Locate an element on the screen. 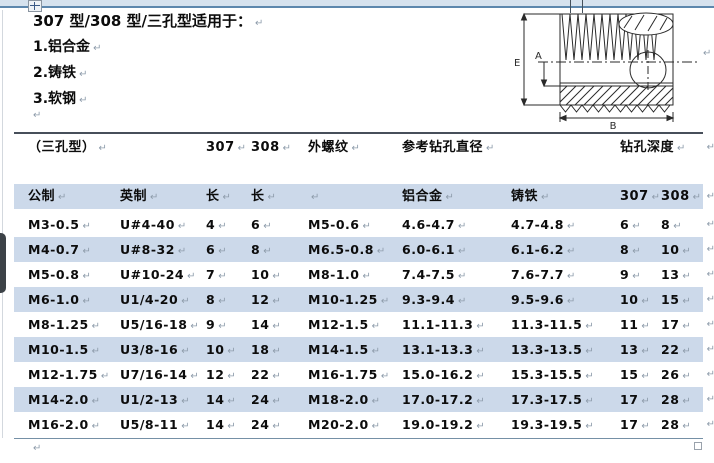 The width and height of the screenshot is (714, 463). table-cell: U1/2-13 ↵ is located at coordinates (163, 400).